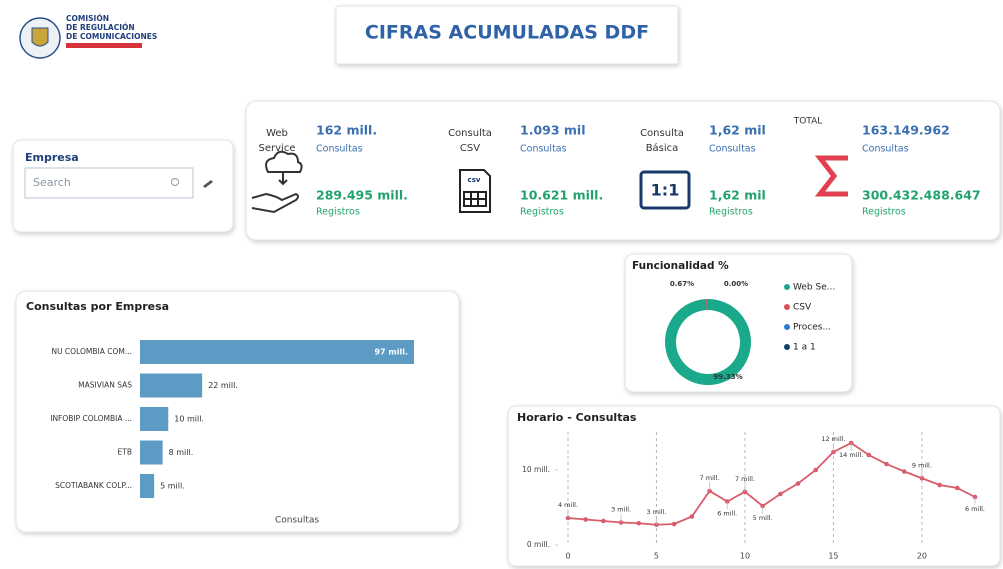  Describe the element at coordinates (277, 148) in the screenshot. I see `kpi-label: Service` at that location.